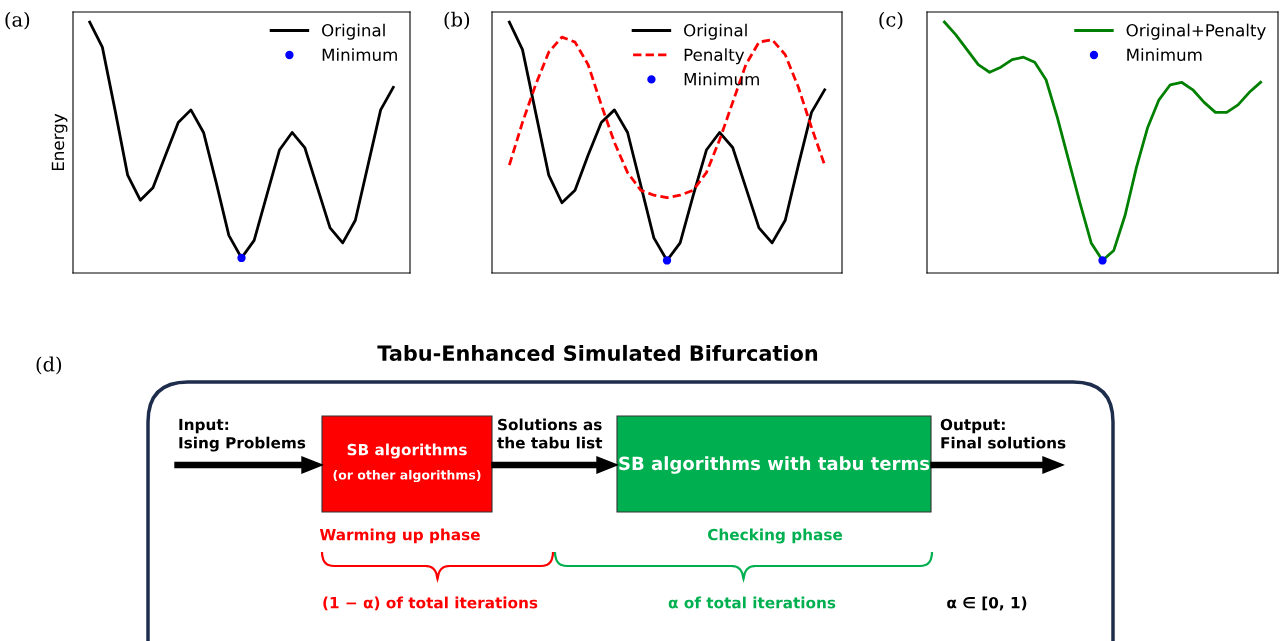 The image size is (1280, 641). I want to click on text: (a), so click(17, 20).